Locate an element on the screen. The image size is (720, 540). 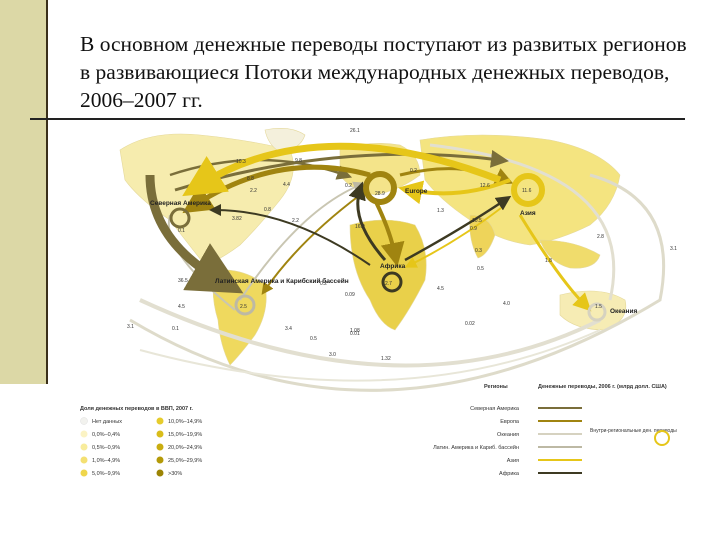
flow-value: 12.6 is located at coordinates (485, 186).